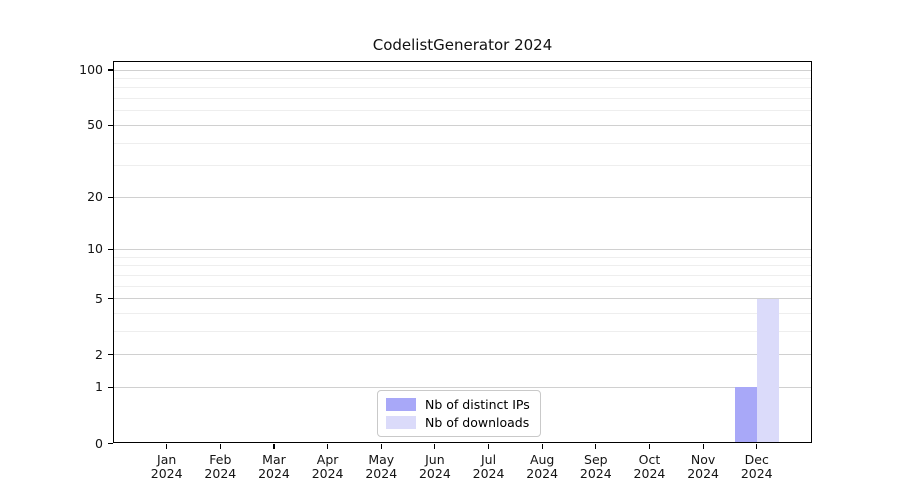  I want to click on chart-title: CodelistGenerator 2024, so click(462, 45).